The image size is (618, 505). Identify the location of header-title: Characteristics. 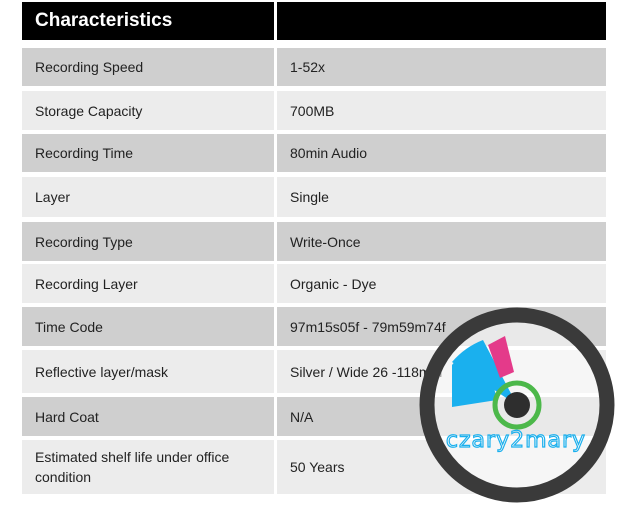
(148, 21).